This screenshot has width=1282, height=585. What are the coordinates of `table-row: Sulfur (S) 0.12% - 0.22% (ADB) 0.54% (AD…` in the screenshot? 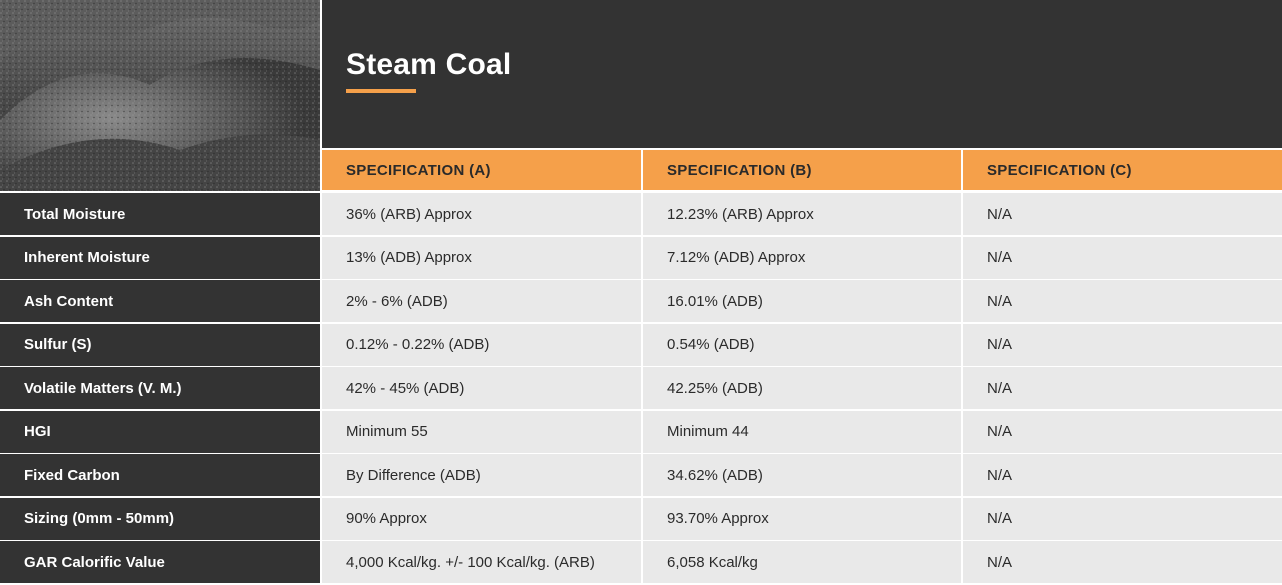 It's located at (641, 344).